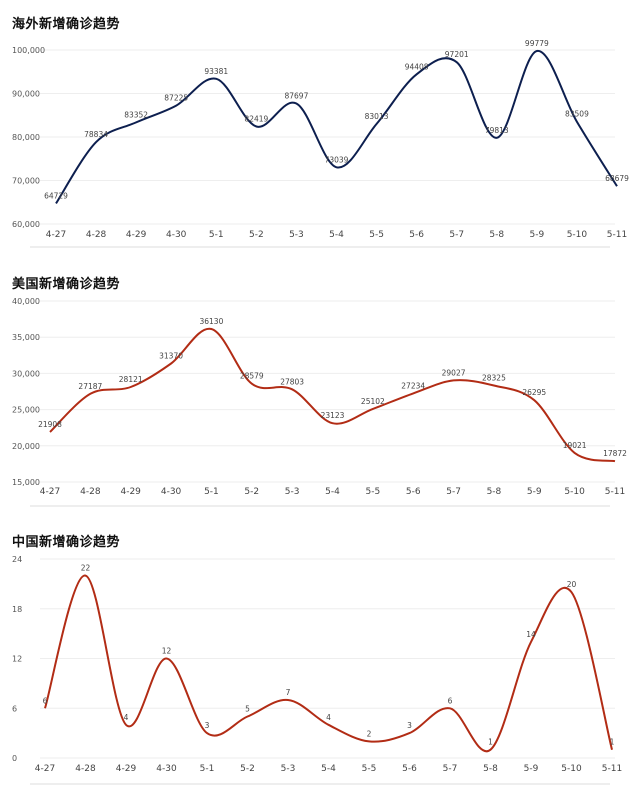 The height and width of the screenshot is (787, 640). Describe the element at coordinates (537, 43) in the screenshot. I see `data-label: 99779` at that location.